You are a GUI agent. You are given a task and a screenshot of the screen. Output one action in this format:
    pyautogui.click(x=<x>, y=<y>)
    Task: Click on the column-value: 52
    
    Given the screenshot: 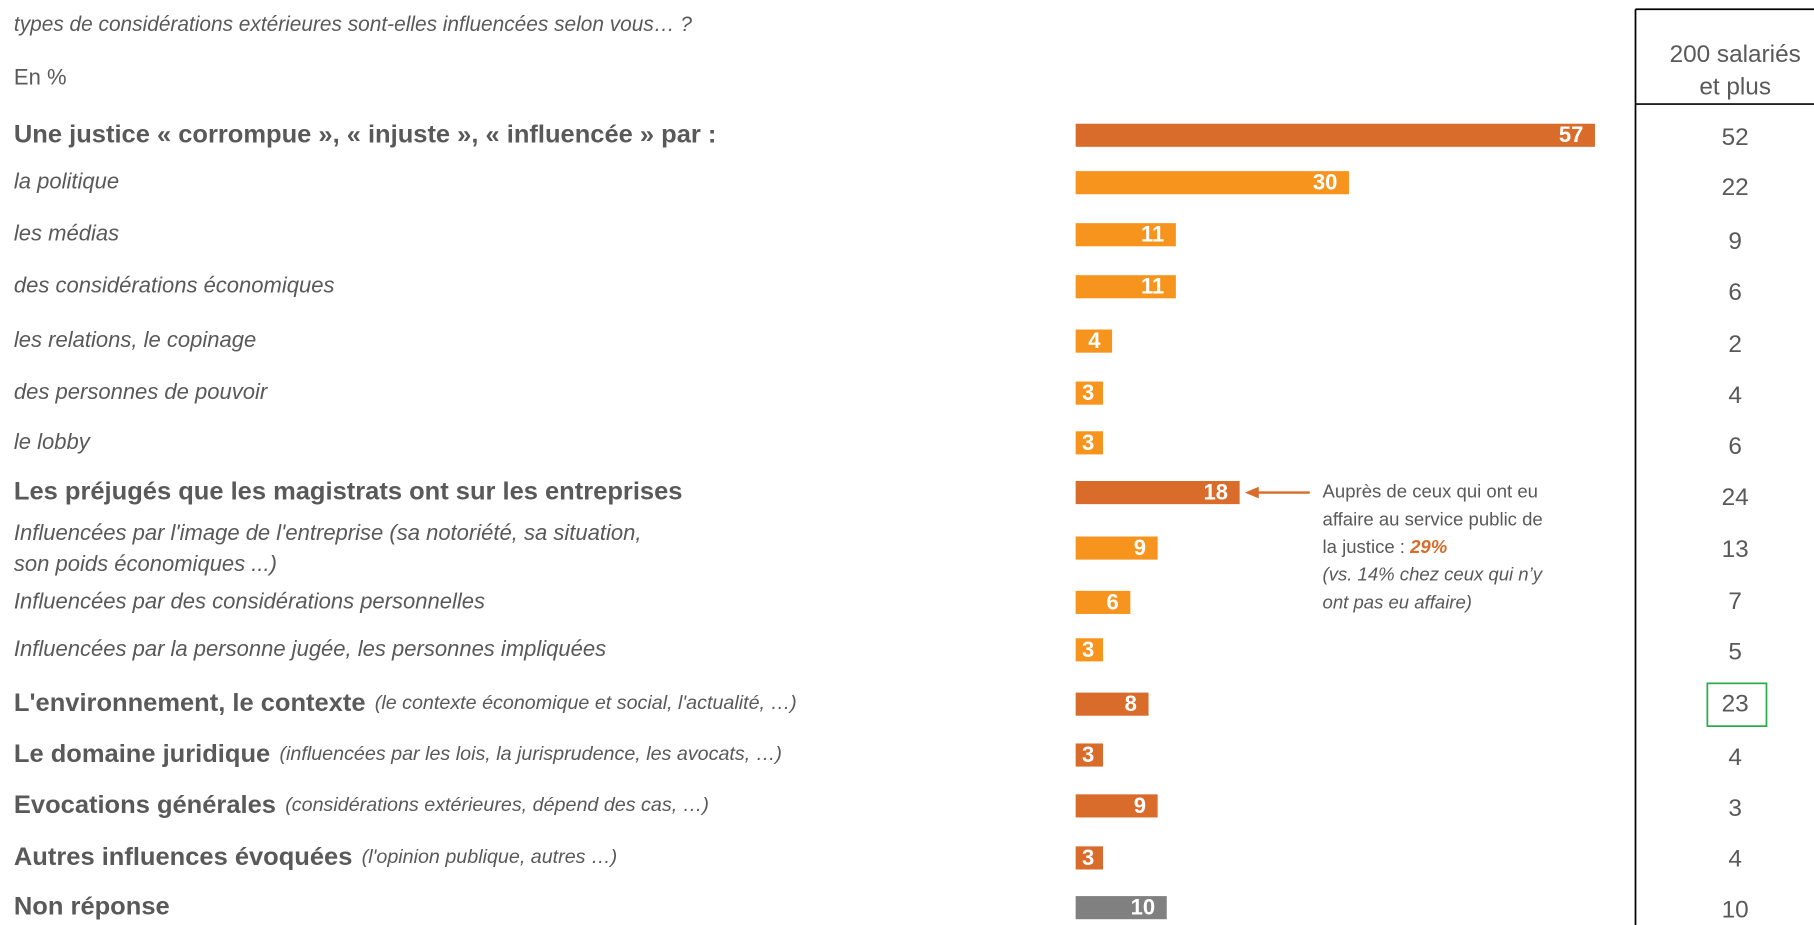 What is the action you would take?
    pyautogui.click(x=1735, y=137)
    